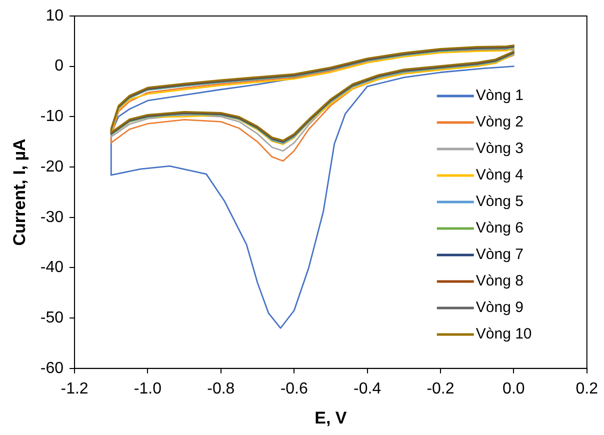  I want to click on y-axis-title: Current, I, µA, so click(19, 192).